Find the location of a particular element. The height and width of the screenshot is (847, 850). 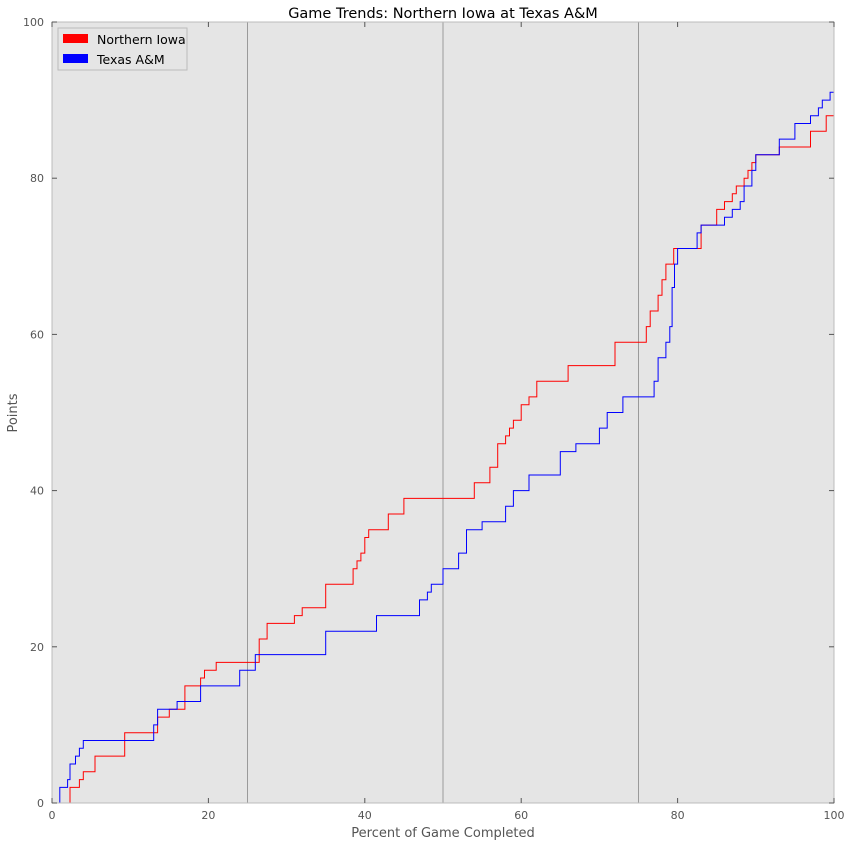

legend-swatch-northern-iowa is located at coordinates (75, 38).